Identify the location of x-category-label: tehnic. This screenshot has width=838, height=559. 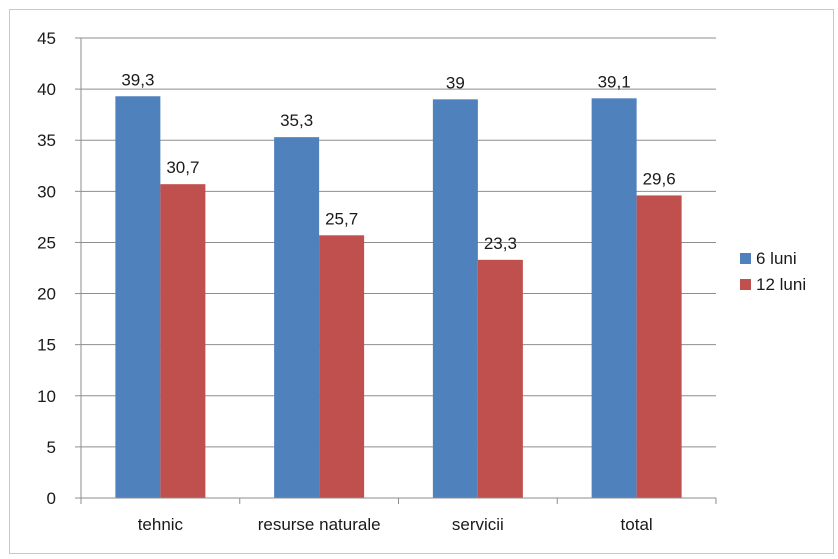
(161, 524).